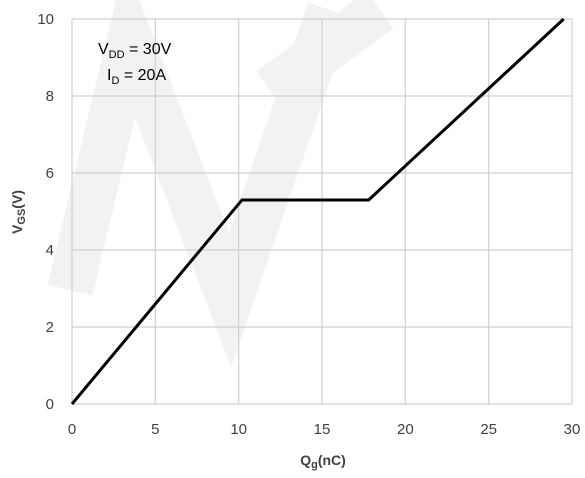 This screenshot has height=478, width=585. What do you see at coordinates (314, 465) in the screenshot?
I see `x-axis-label-sub: g` at bounding box center [314, 465].